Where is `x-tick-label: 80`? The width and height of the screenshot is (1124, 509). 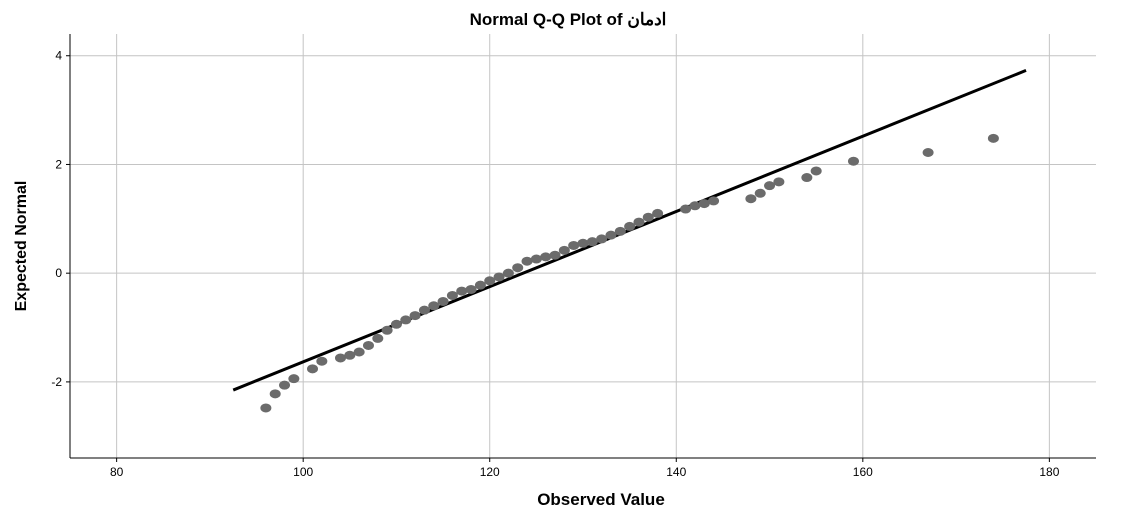 x-tick-label: 80 is located at coordinates (117, 472).